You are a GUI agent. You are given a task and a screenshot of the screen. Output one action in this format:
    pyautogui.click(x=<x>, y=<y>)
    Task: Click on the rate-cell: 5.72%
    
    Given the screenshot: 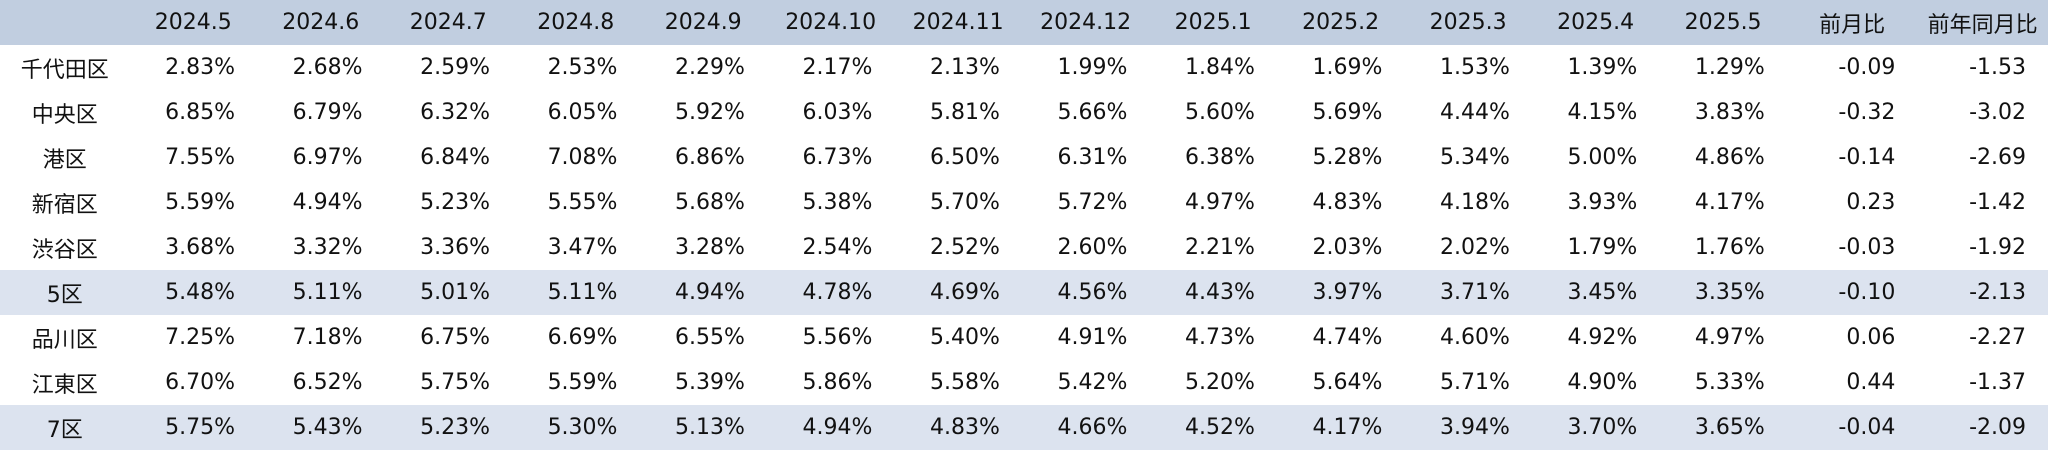 What is the action you would take?
    pyautogui.click(x=1092, y=202)
    